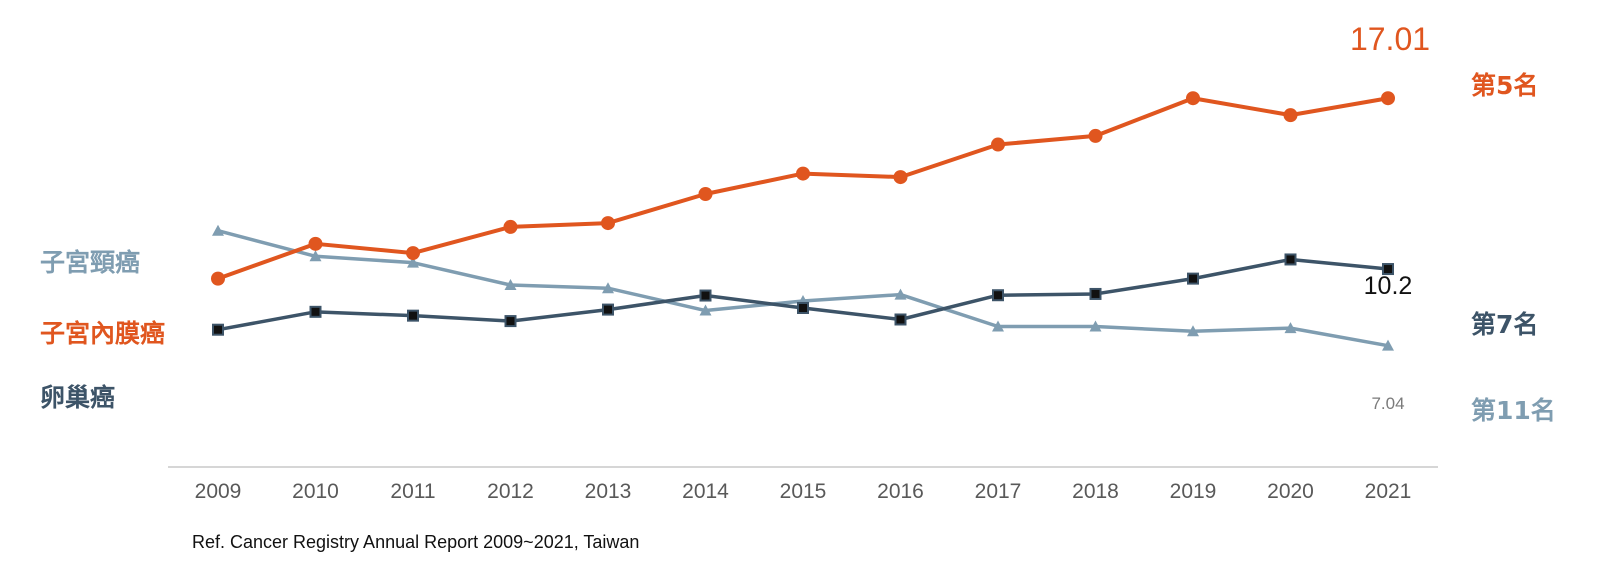  What do you see at coordinates (1290, 491) in the screenshot?
I see `x-tick-label: 2020` at bounding box center [1290, 491].